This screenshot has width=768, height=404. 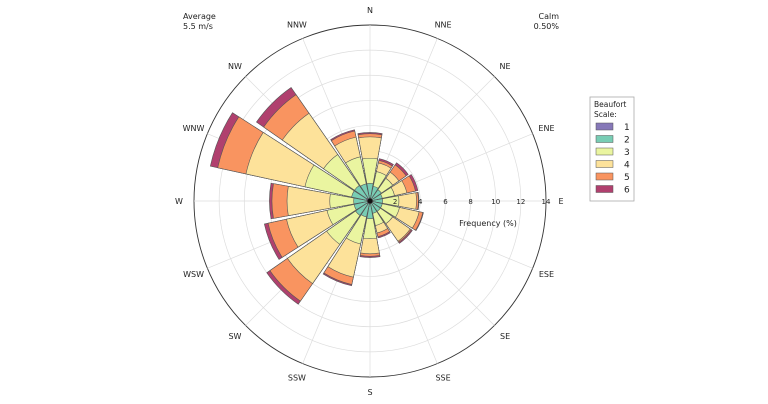 What do you see at coordinates (546, 274) in the screenshot?
I see `direction-label-ESE: ESE` at bounding box center [546, 274].